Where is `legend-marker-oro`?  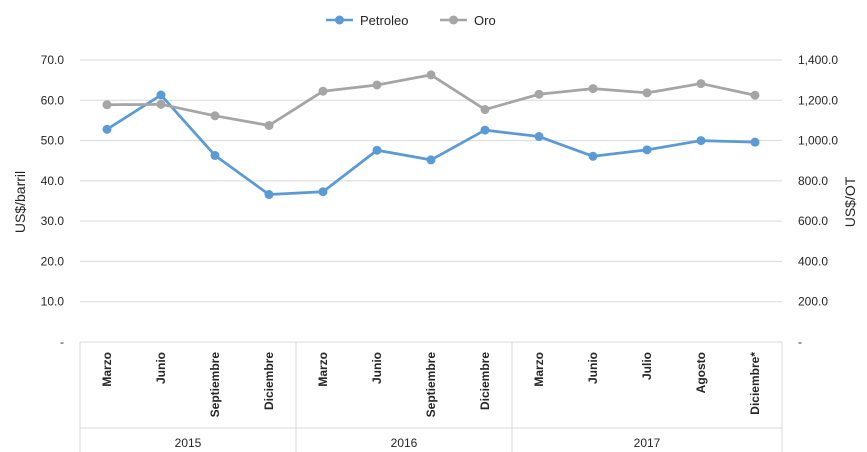
legend-marker-oro is located at coordinates (453, 20).